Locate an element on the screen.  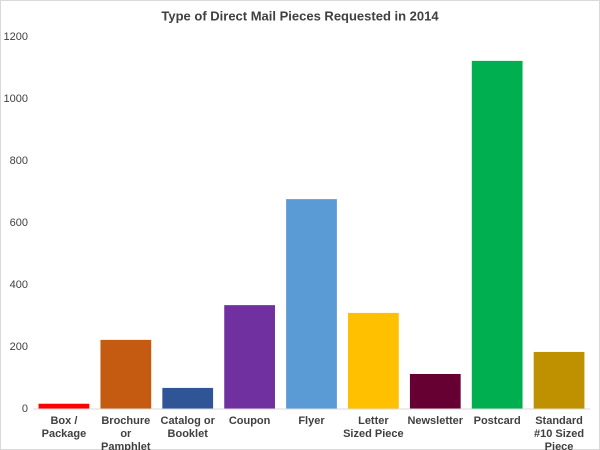
y-tick-label: 0 is located at coordinates (25, 409).